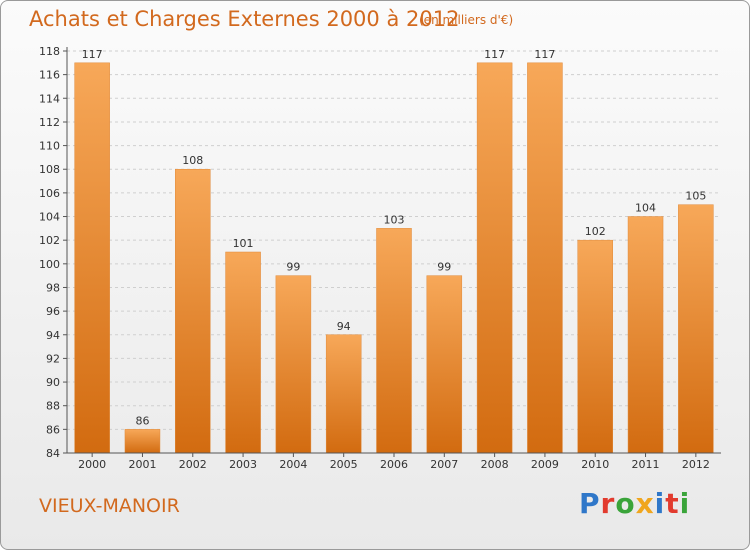  I want to click on proxiti-logo: Proxiti, so click(634, 503).